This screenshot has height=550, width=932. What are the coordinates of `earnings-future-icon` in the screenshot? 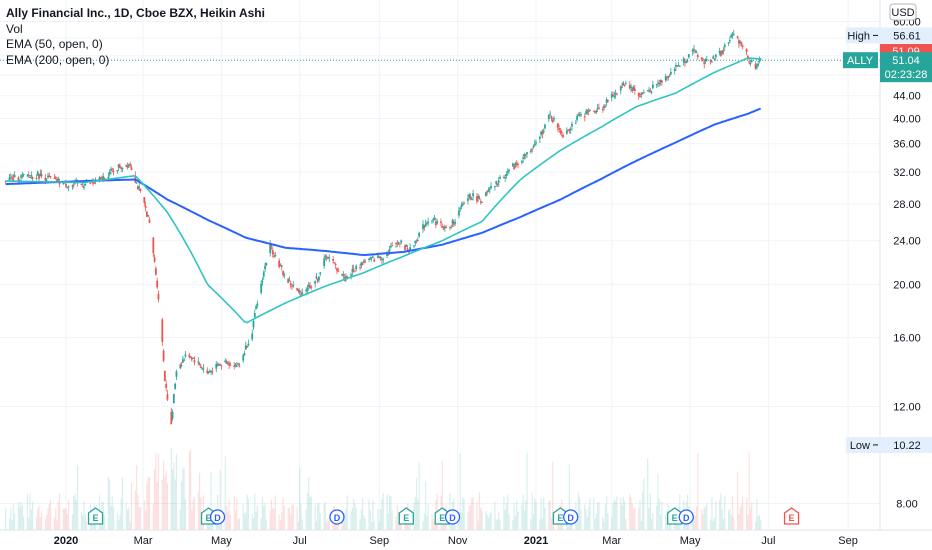 It's located at (791, 516).